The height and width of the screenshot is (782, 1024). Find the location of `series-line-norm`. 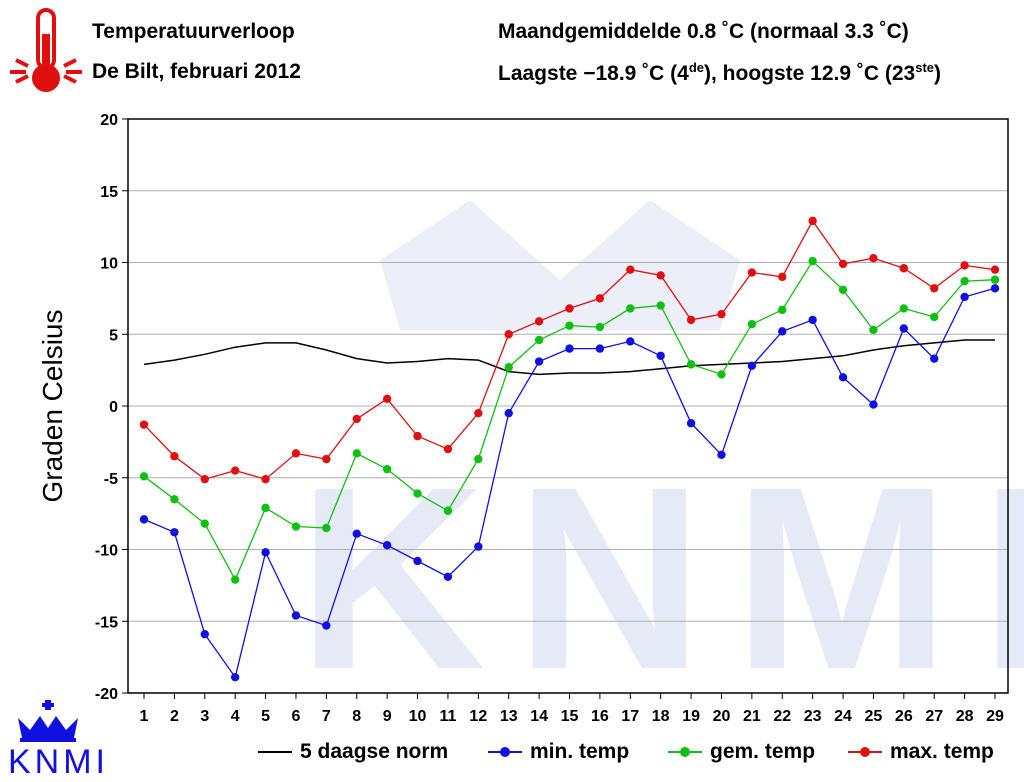

series-line-norm is located at coordinates (569, 357).